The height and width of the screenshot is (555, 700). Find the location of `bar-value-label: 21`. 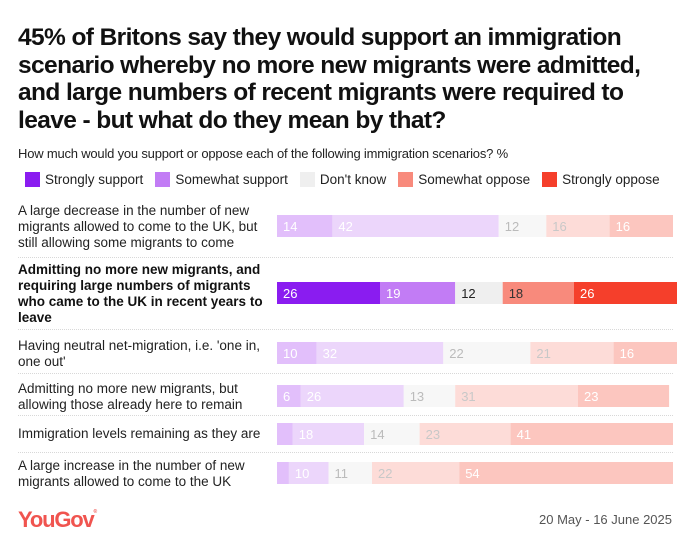

bar-value-label: 21 is located at coordinates (543, 353).